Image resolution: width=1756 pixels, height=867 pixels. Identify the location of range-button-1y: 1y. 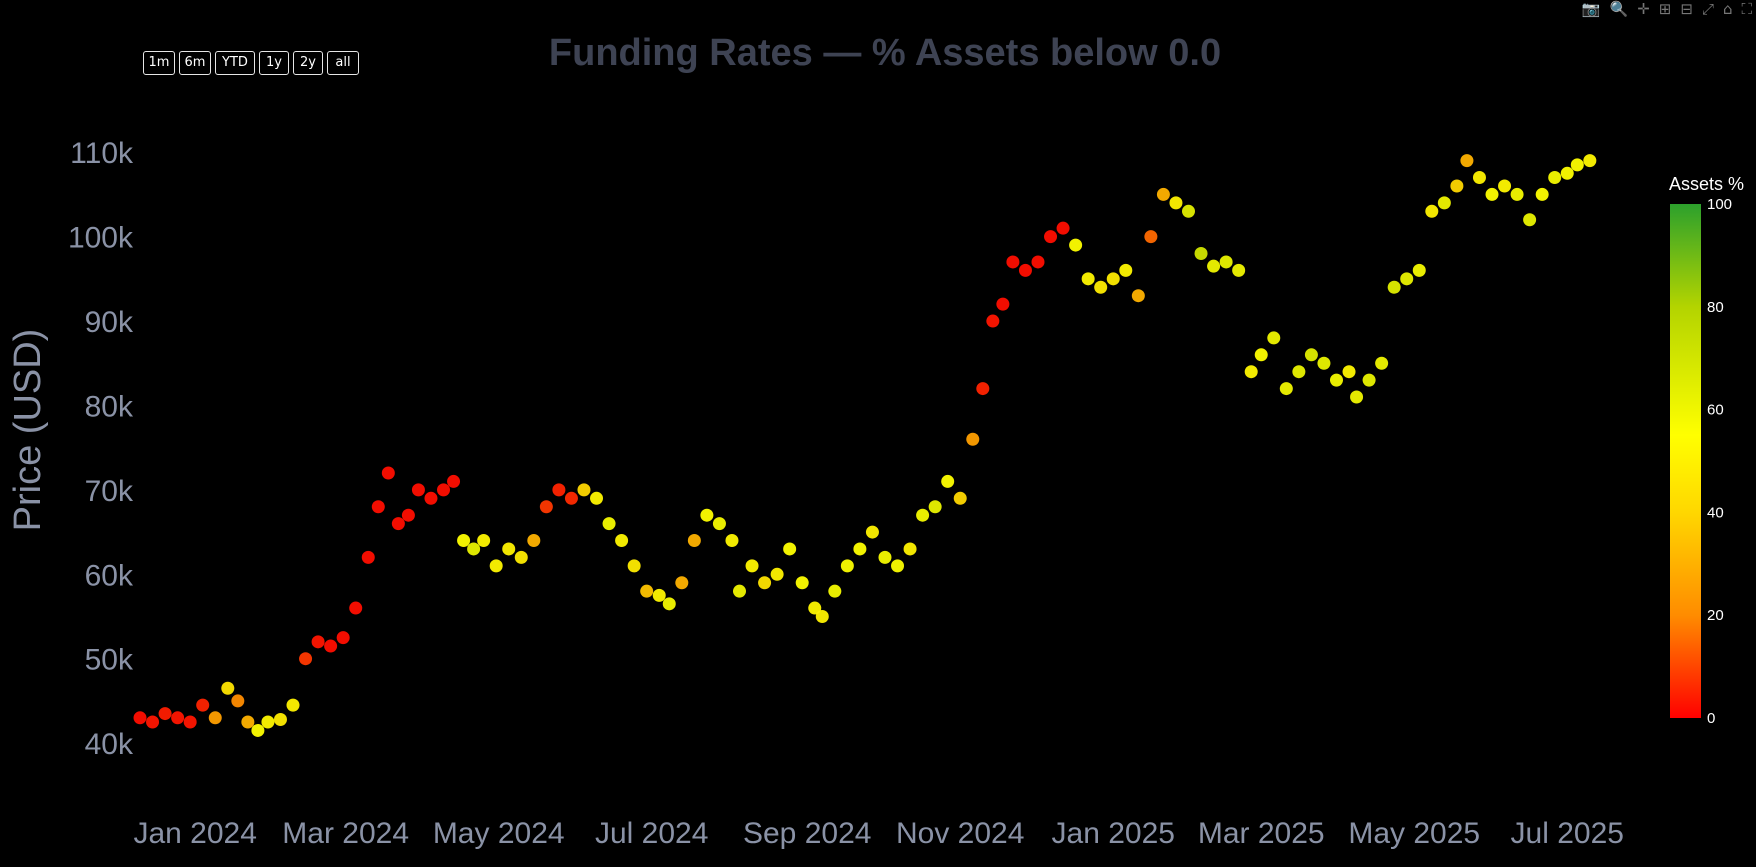
(274, 63).